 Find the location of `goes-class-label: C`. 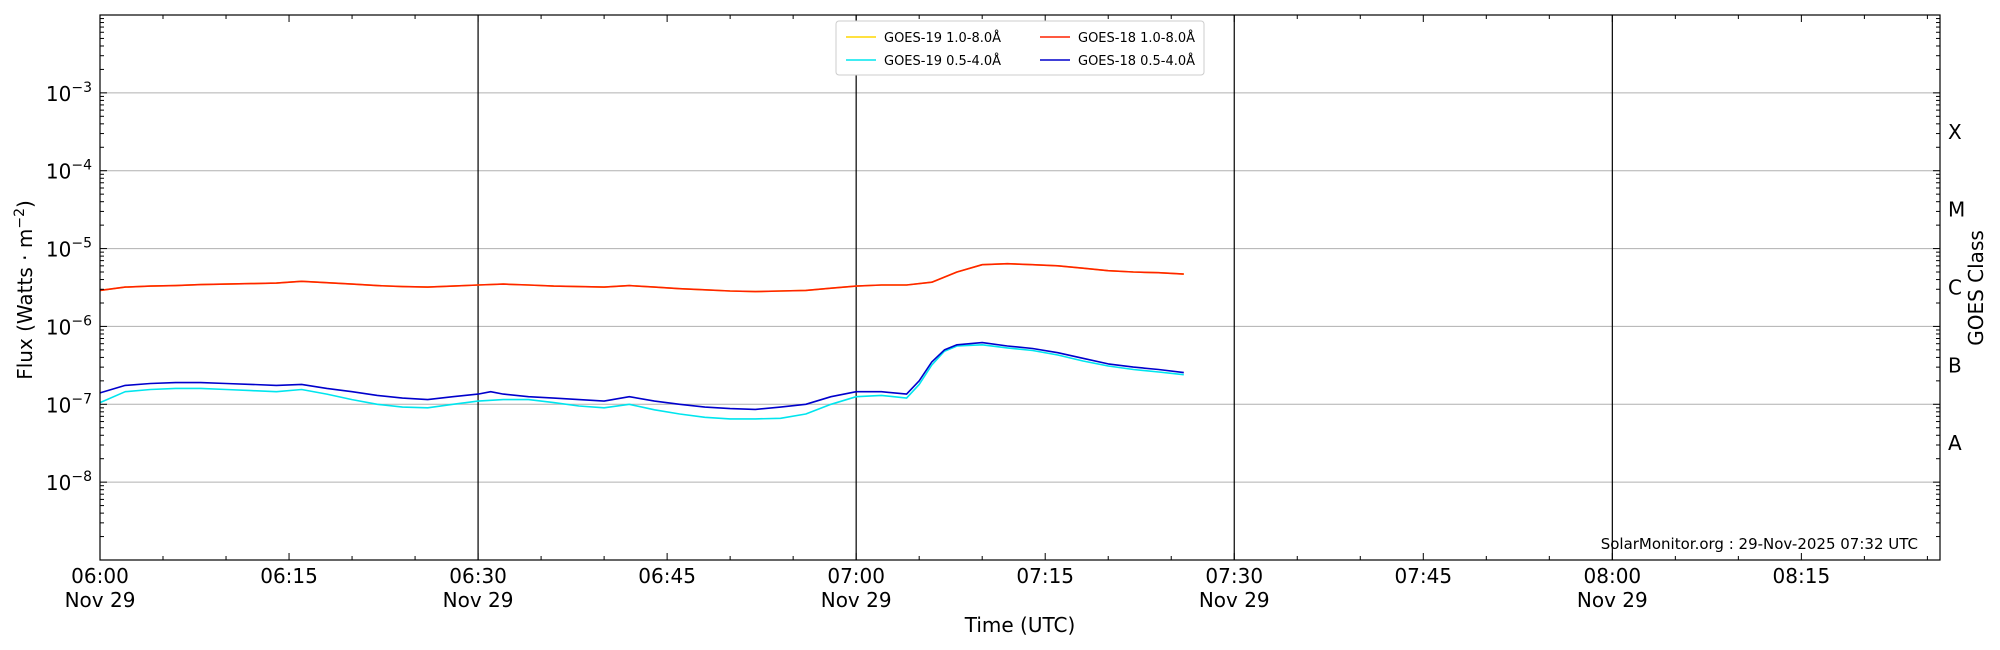

goes-class-label: C is located at coordinates (1955, 288).